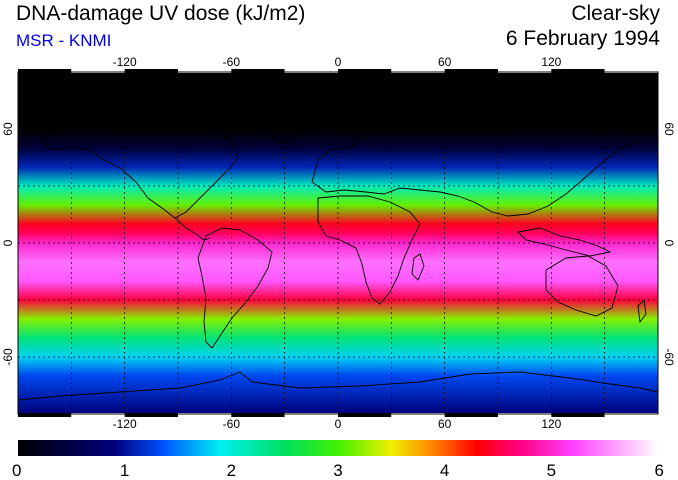 Image resolution: width=678 pixels, height=480 pixels. I want to click on colorbar-labels: 0 1 2 3 4 5 6, so click(338, 470).